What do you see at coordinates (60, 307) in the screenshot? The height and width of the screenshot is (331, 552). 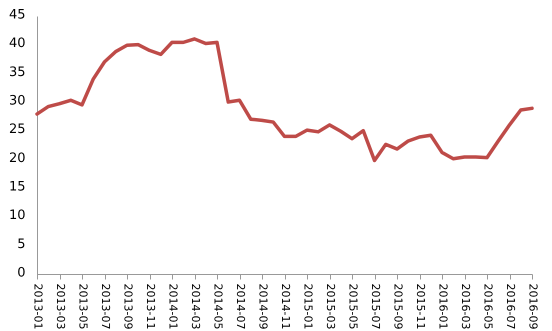 I see `x-tick-label: 2013-03` at bounding box center [60, 307].